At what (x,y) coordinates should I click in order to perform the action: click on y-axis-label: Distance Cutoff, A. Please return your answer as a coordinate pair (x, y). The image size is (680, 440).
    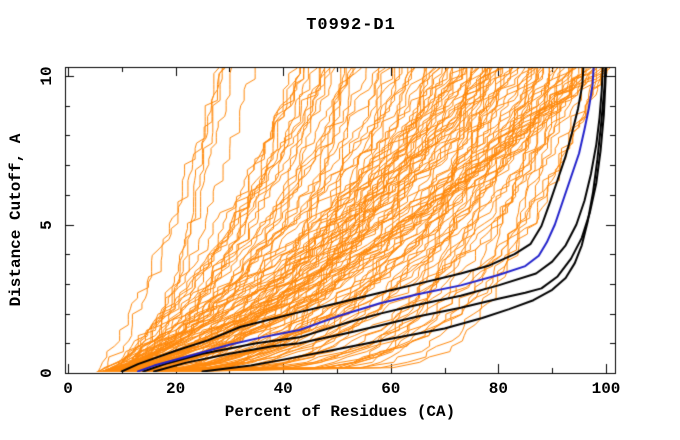
    Looking at the image, I should click on (16, 220).